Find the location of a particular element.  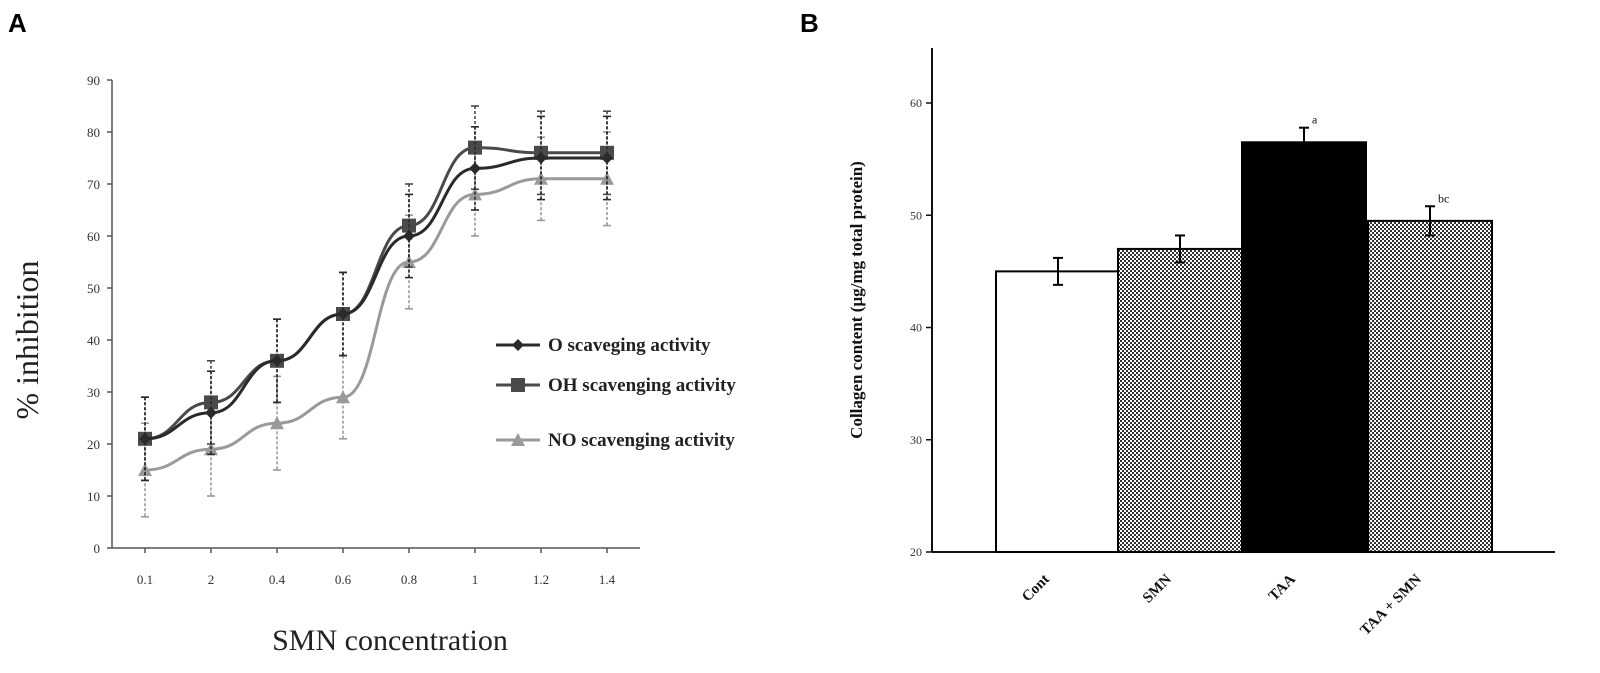

x-tick-label: SMN is located at coordinates (1157, 588).